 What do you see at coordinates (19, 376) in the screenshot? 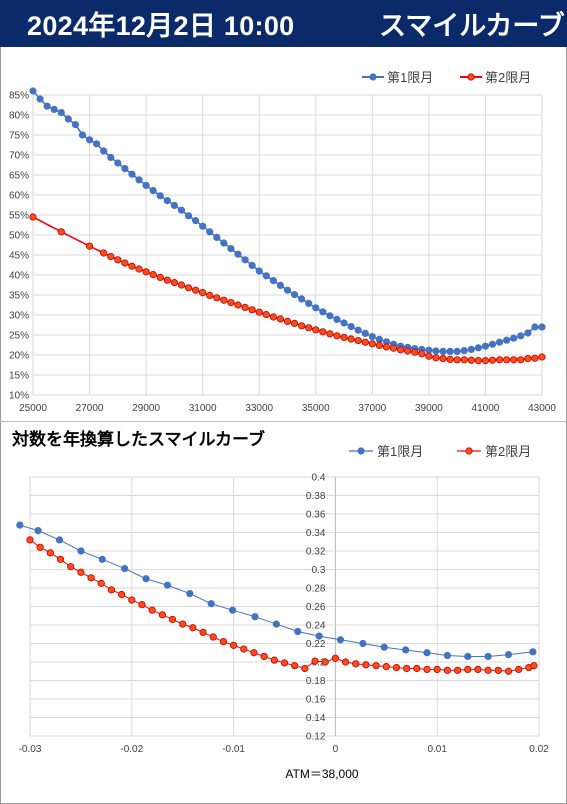
I see `y-tick-label: 15%` at bounding box center [19, 376].